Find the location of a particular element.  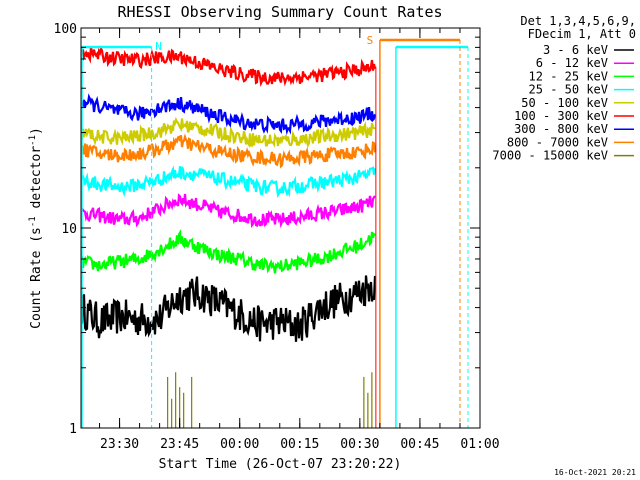

legend-label-8: 7000 - 15000 keV is located at coordinates (550, 156).